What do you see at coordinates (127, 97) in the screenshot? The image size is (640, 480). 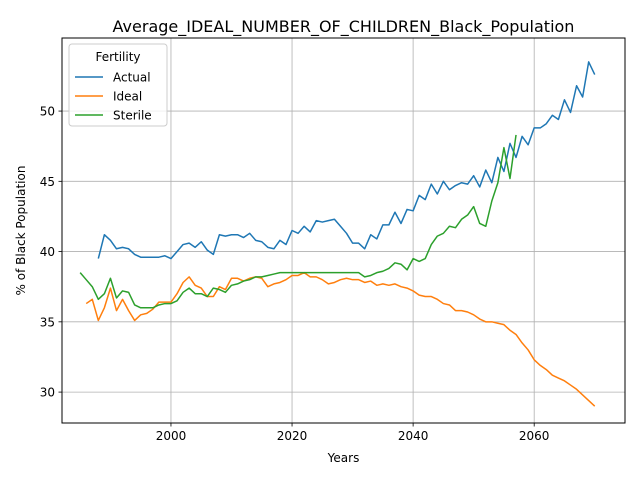 I see `legend-label-ideal: Ideal` at bounding box center [127, 97].